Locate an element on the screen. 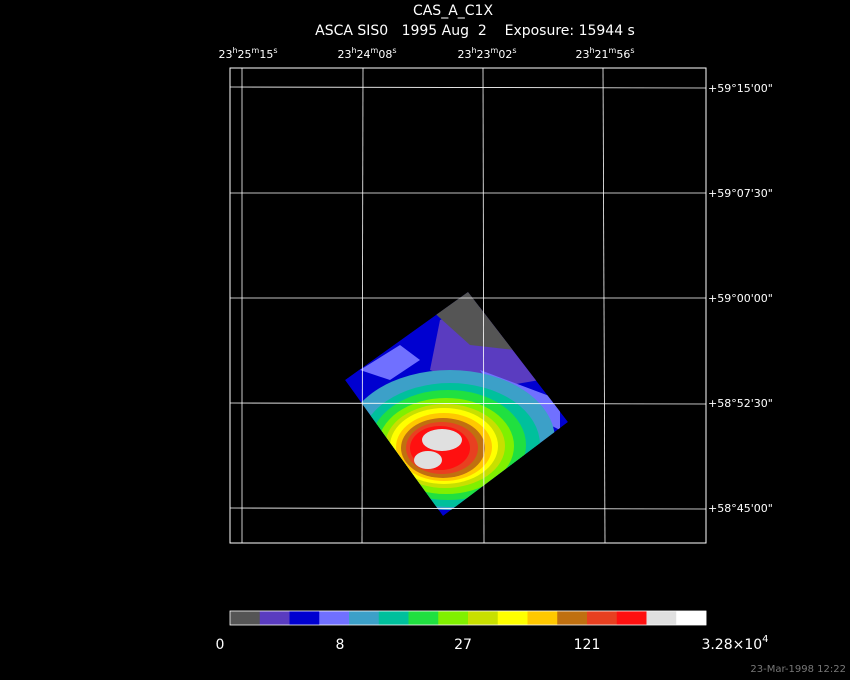  ra-value: 02 is located at coordinates (505, 54).